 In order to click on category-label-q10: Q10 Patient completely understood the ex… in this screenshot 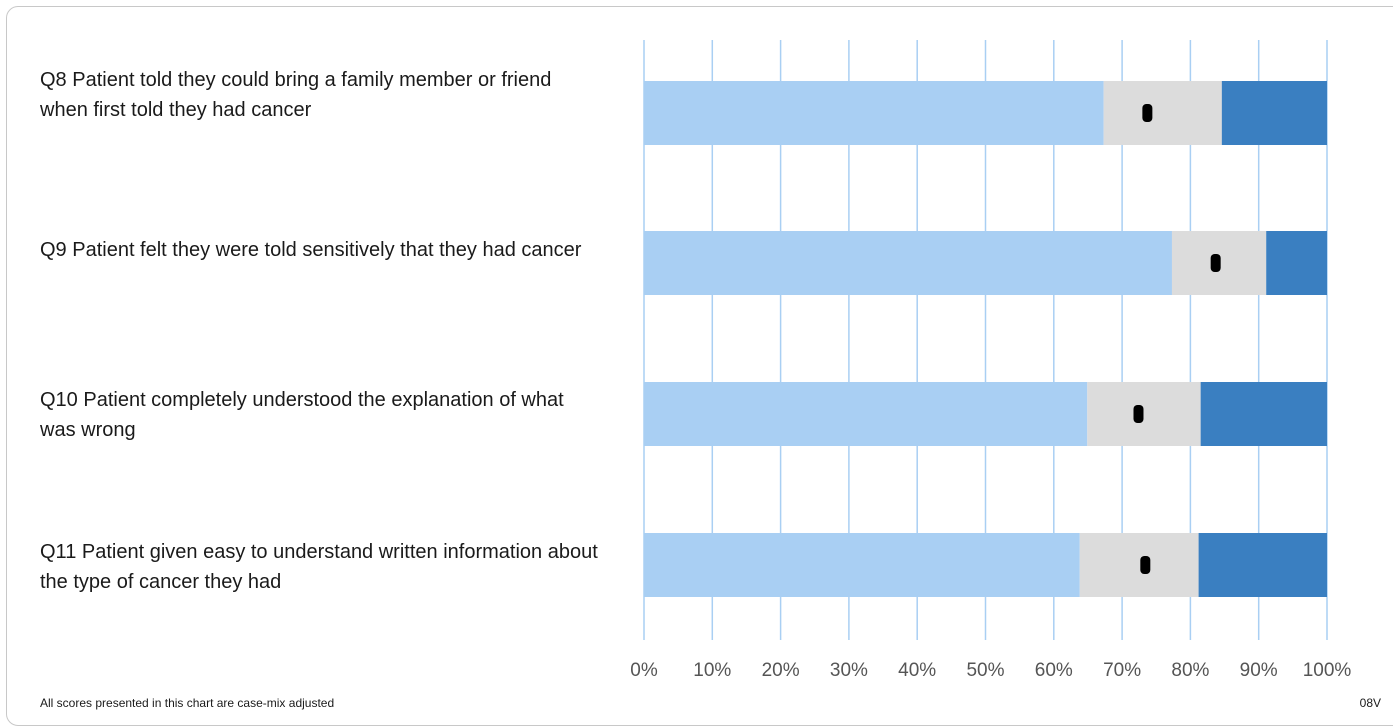, I will do `click(302, 415)`.